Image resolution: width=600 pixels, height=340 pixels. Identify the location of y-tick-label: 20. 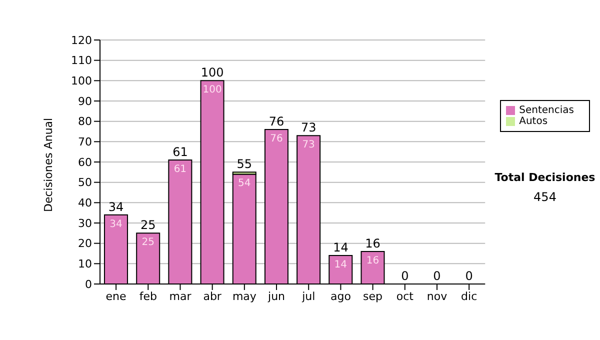
(85, 243).